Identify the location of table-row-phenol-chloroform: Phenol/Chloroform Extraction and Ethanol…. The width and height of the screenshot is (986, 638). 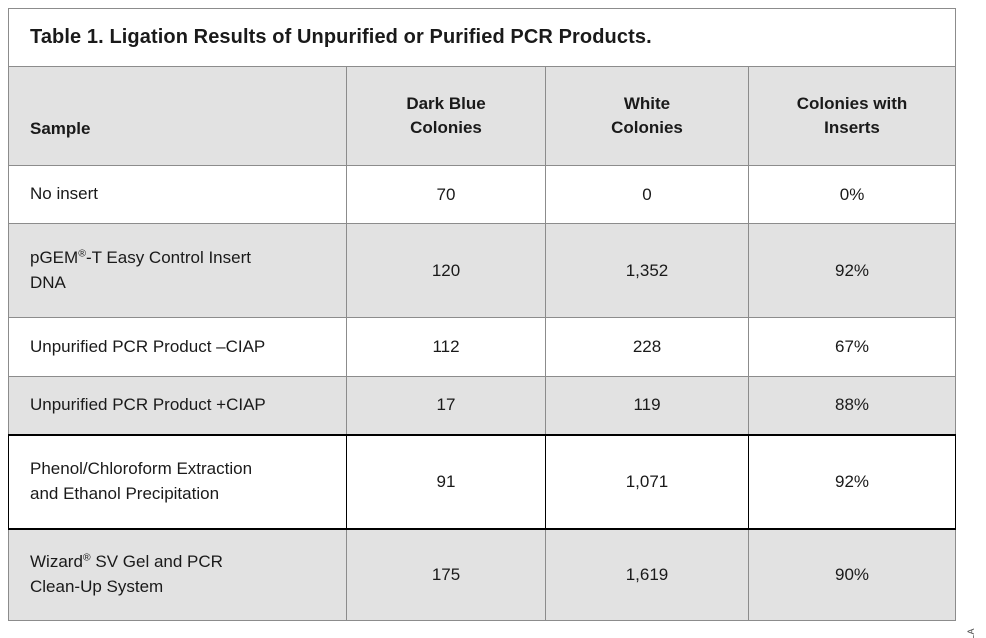
(482, 481).